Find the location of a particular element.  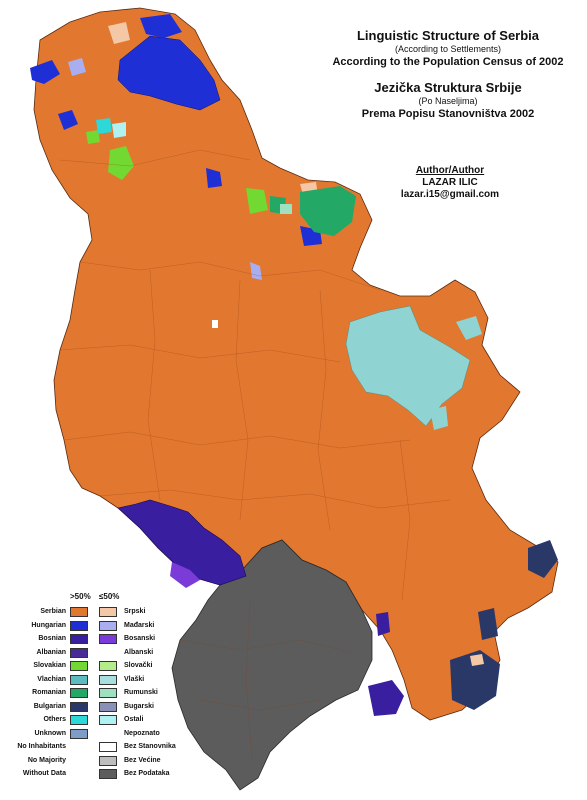

legend-row: No Majority Bez Većine is located at coordinates (101, 761).